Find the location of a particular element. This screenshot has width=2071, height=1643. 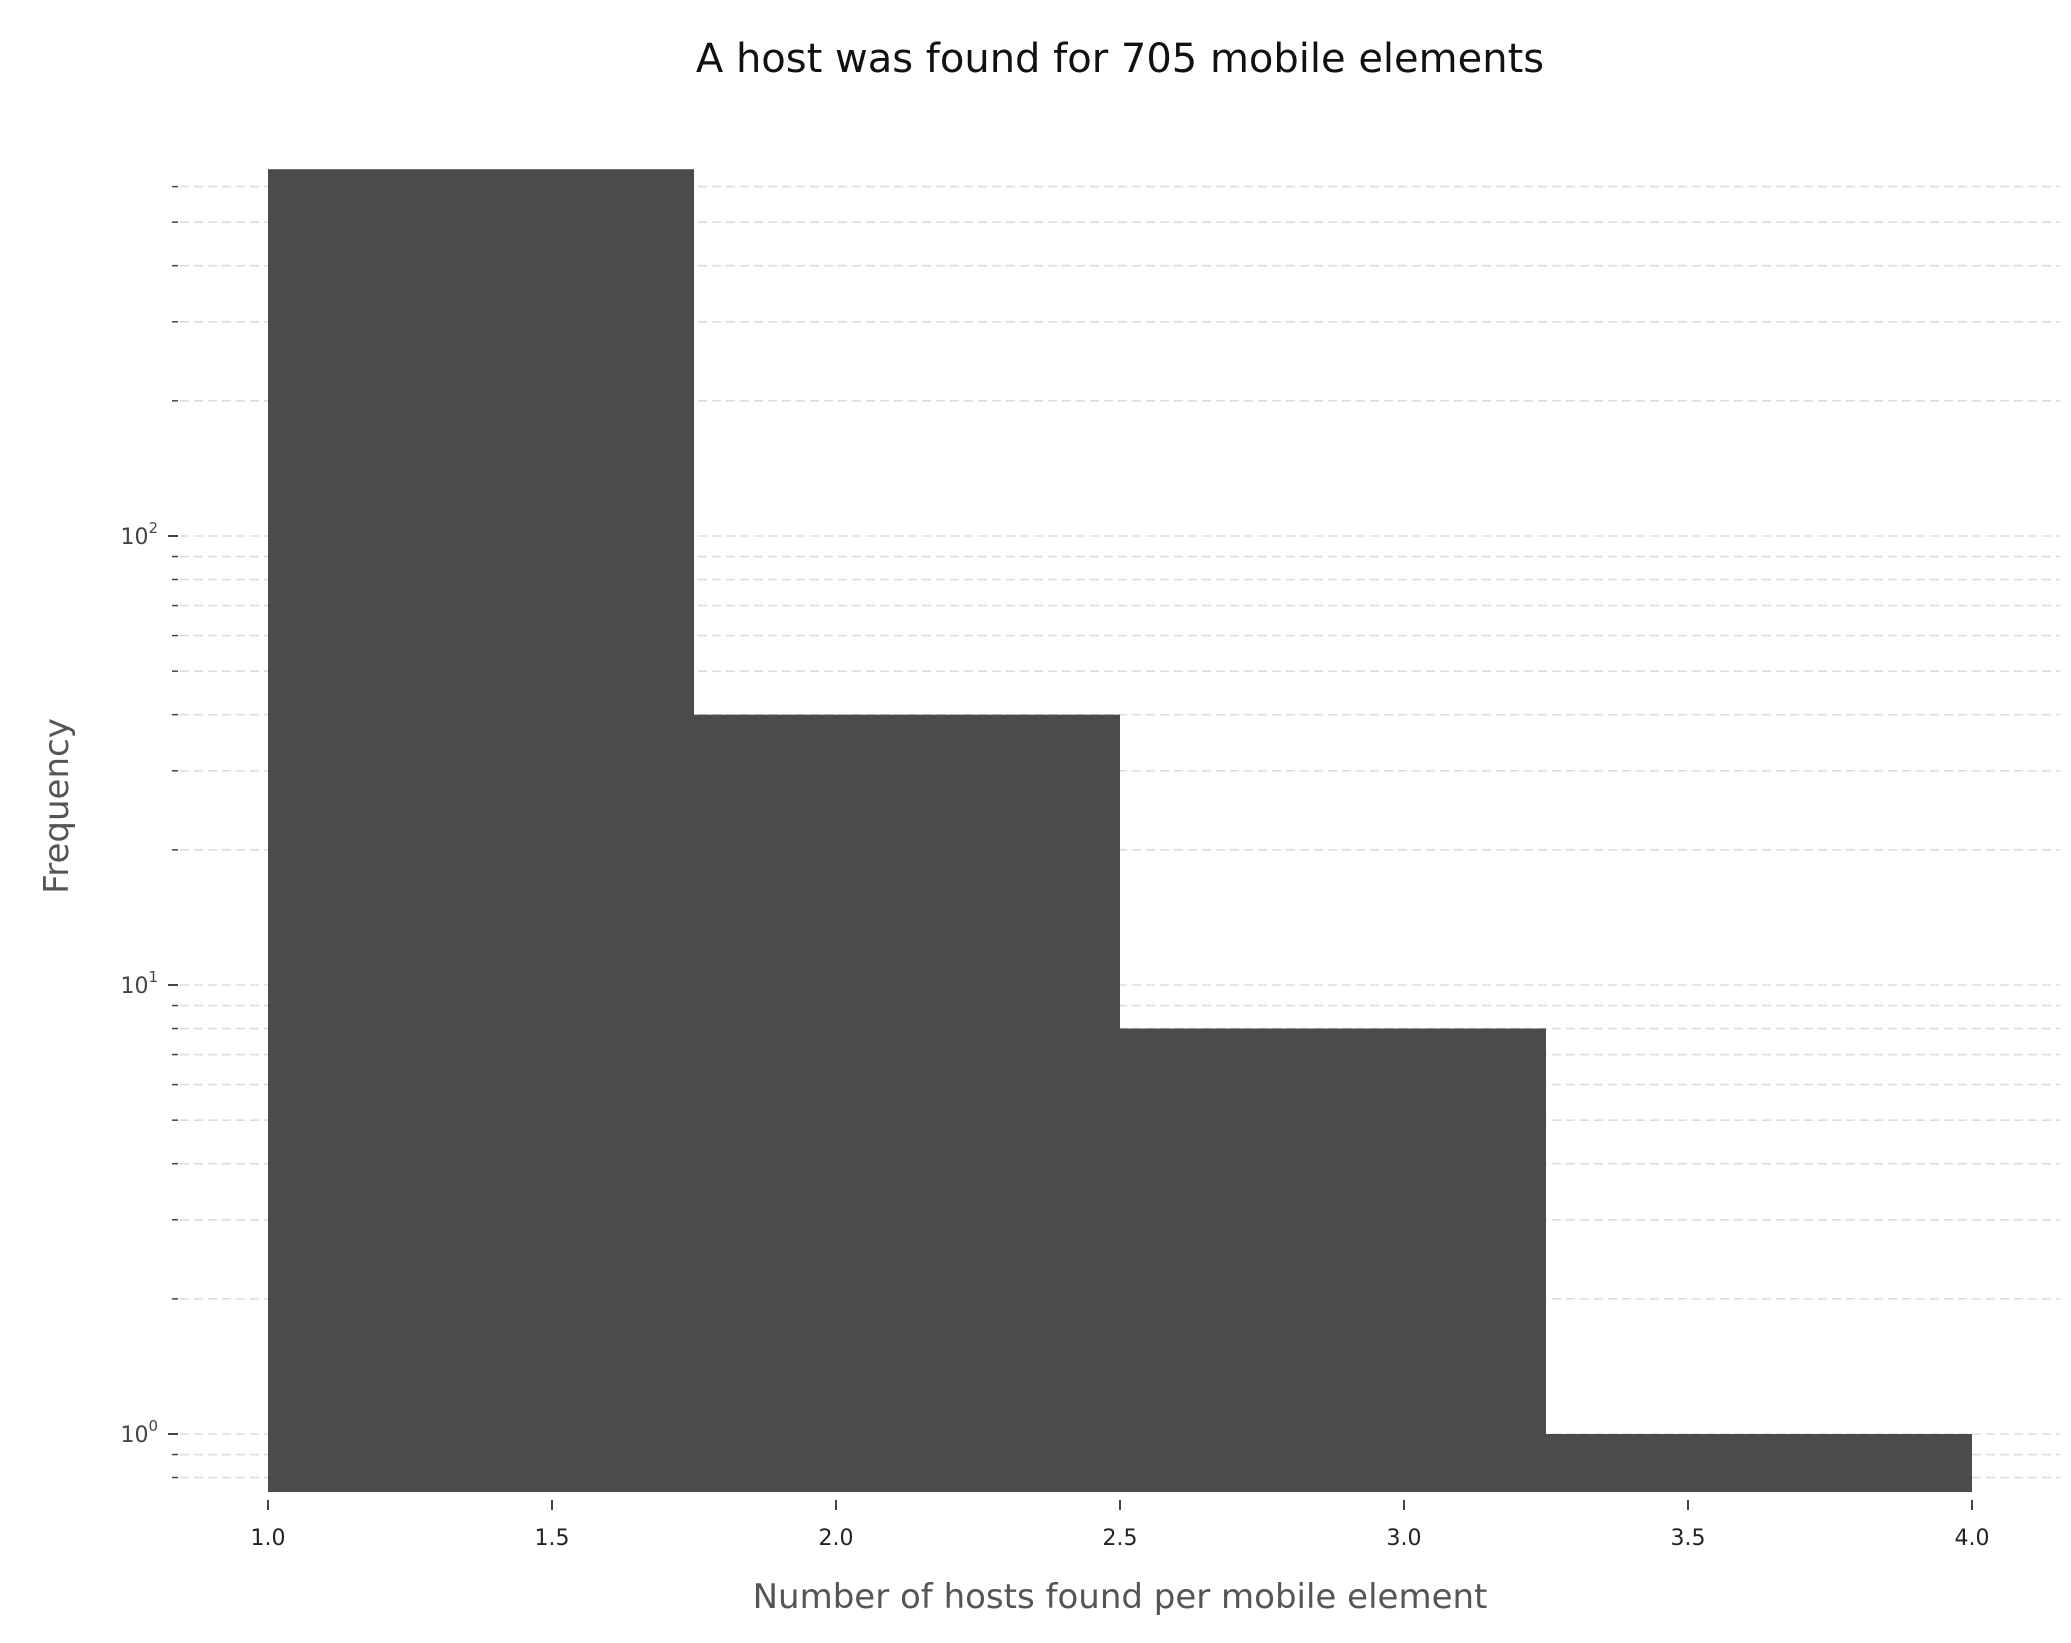

x-tick-label: 1.0 is located at coordinates (268, 1538).